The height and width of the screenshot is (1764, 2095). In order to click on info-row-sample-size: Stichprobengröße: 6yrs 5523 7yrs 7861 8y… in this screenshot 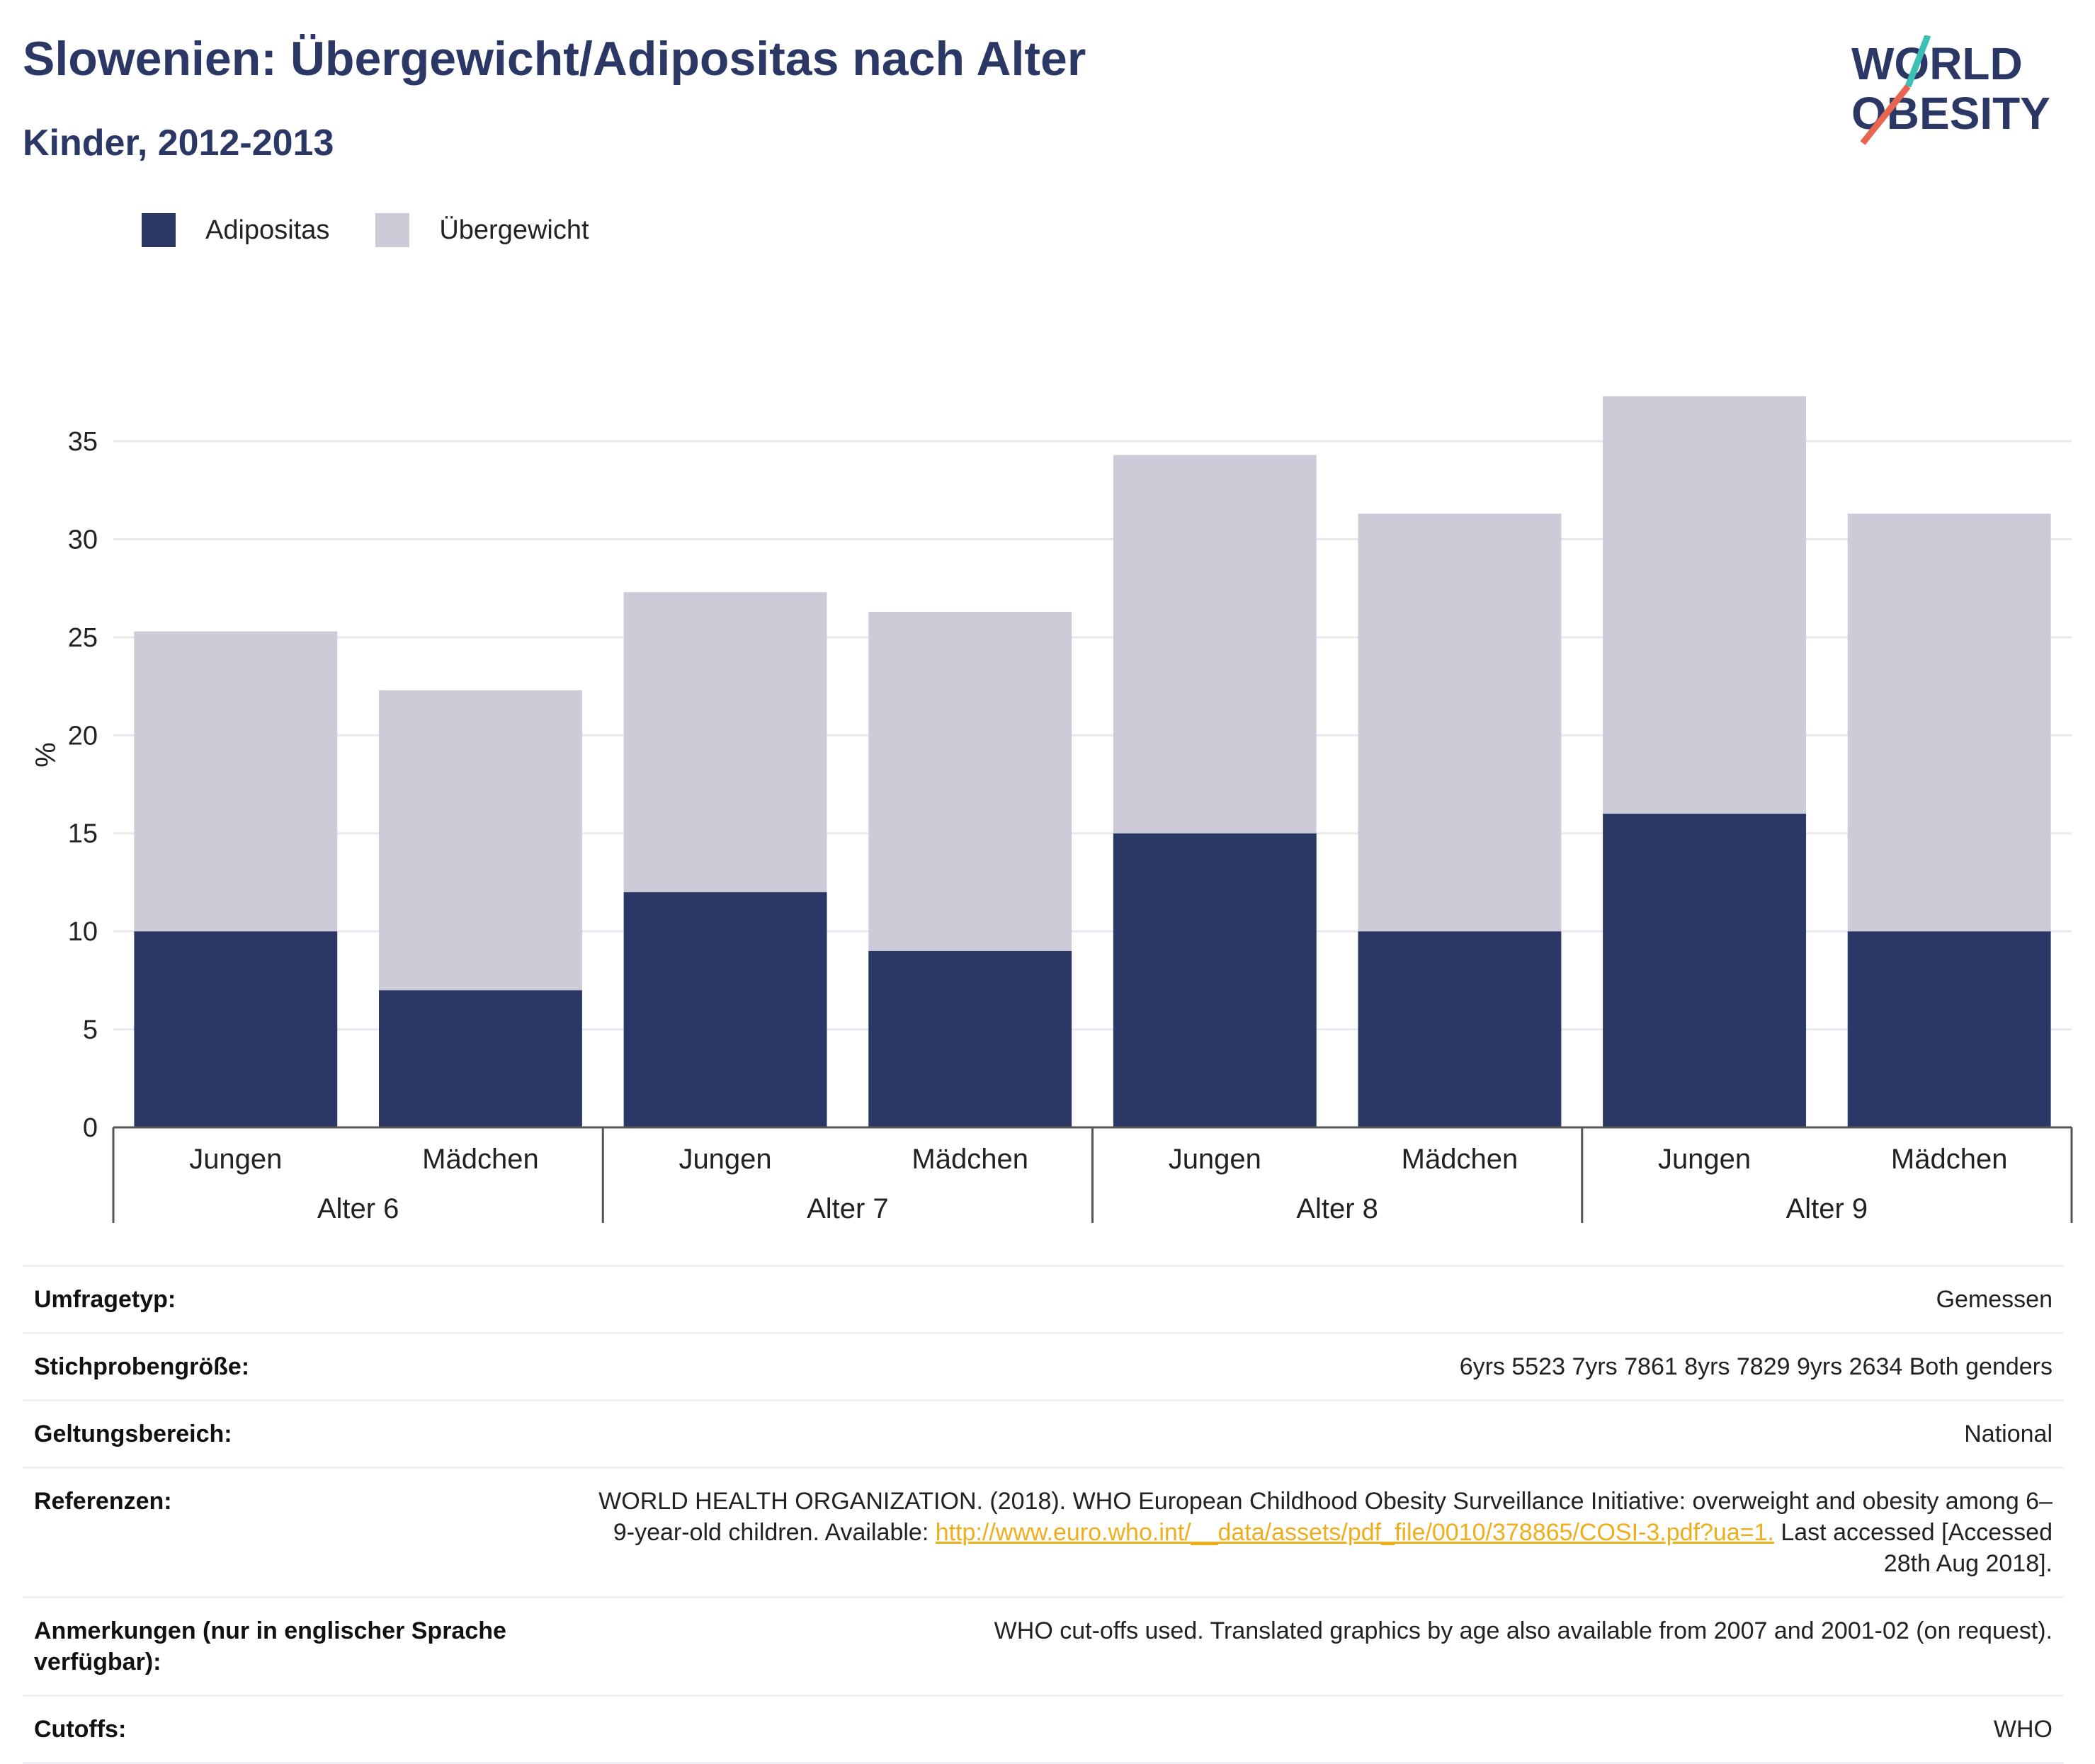, I will do `click(1044, 1365)`.